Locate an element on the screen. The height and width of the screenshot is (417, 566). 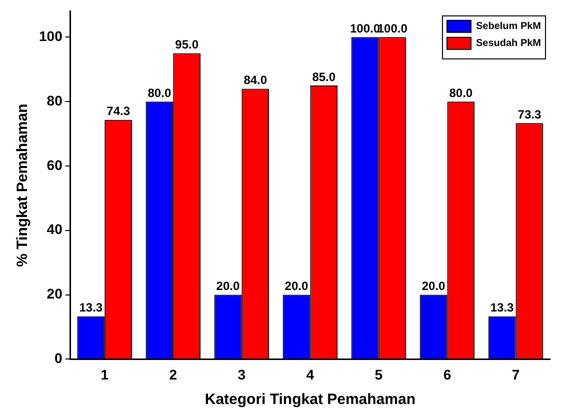
y-tick-label: 20 is located at coordinates (54, 294).